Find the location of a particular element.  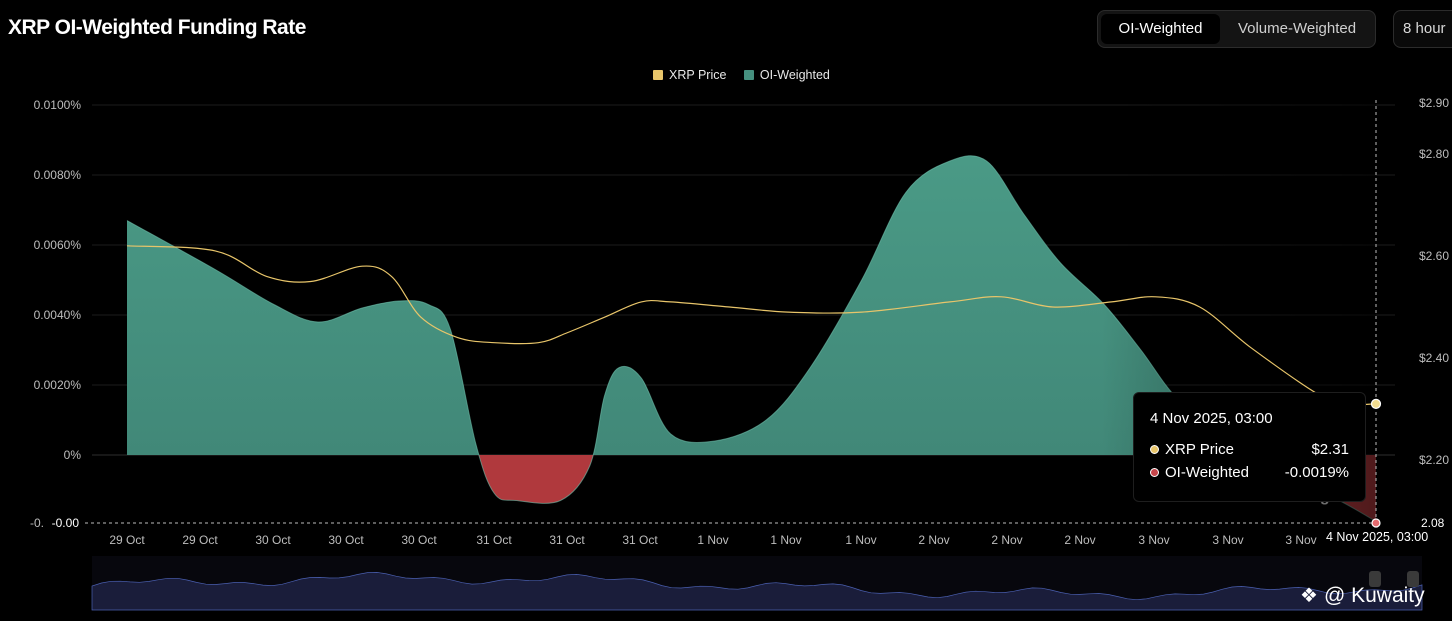

tooltip-title: 4 Nov 2025, 03:00 is located at coordinates (1211, 418).